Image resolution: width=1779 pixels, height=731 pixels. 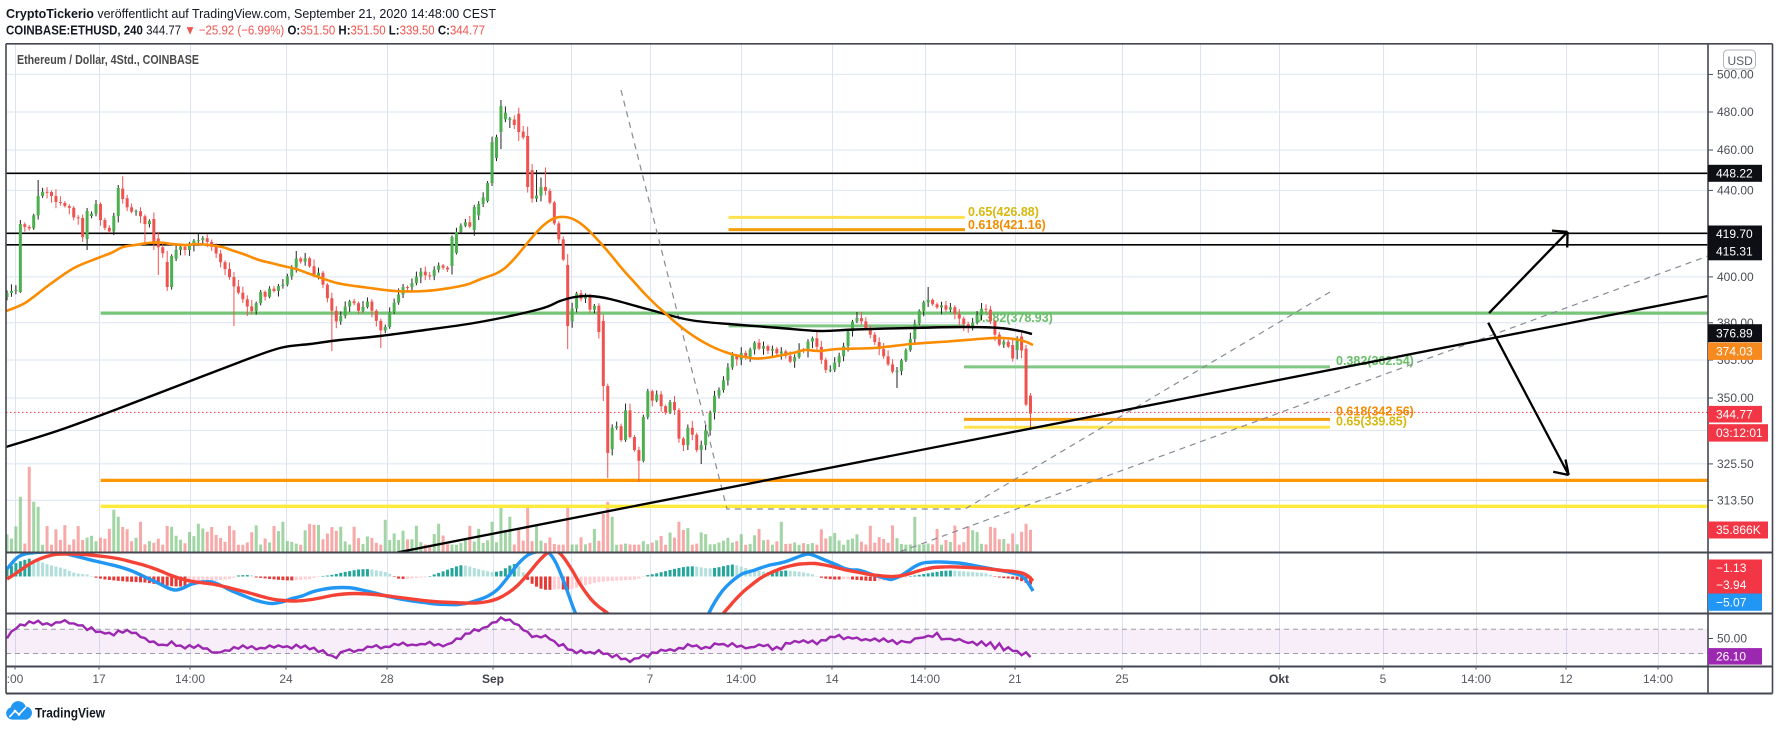 What do you see at coordinates (1734, 333) in the screenshot?
I see `svg-text: 376.89` at bounding box center [1734, 333].